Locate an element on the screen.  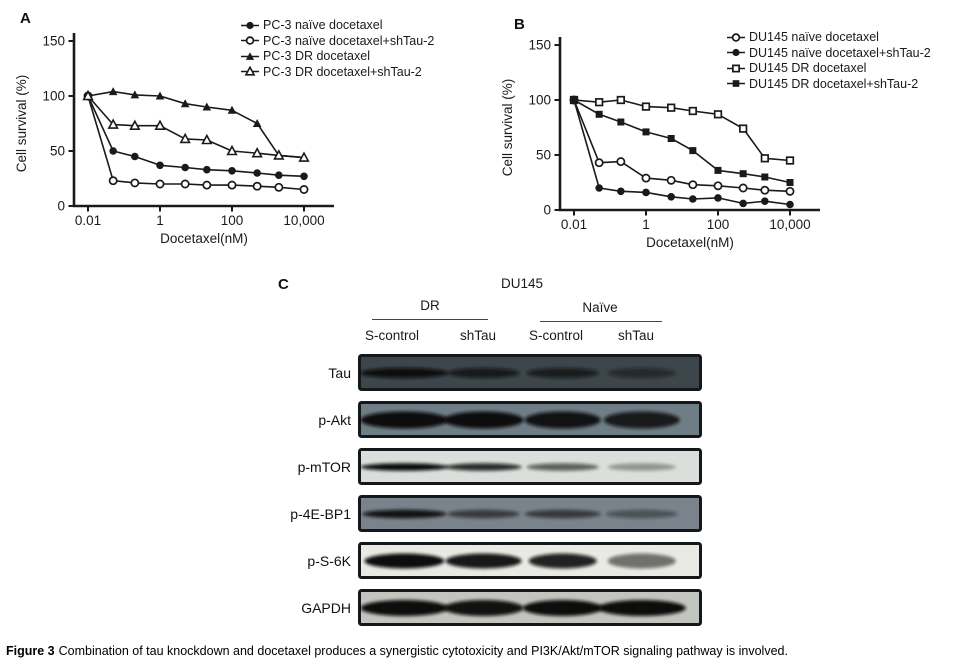
x-tick-label: 1 is located at coordinates (160, 220).